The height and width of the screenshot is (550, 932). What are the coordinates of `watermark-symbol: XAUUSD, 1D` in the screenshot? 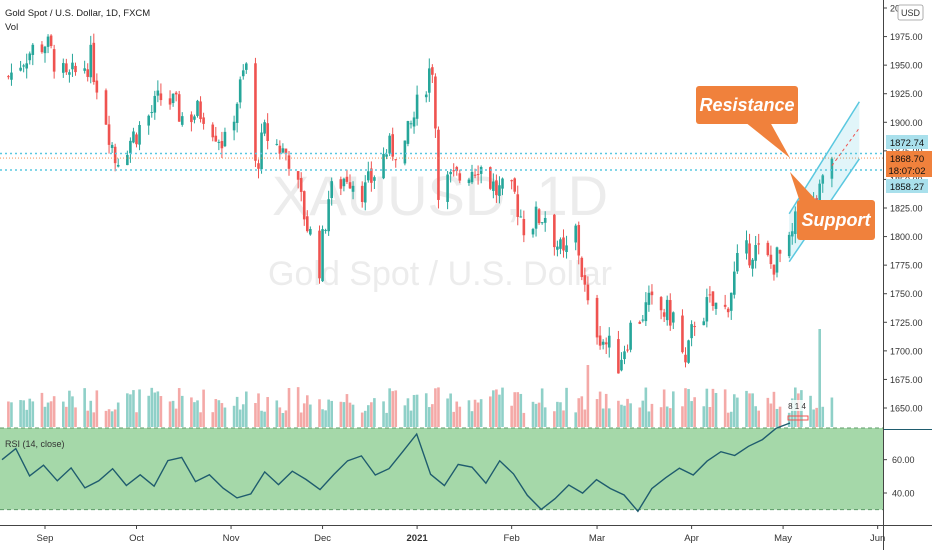 It's located at (440, 195).